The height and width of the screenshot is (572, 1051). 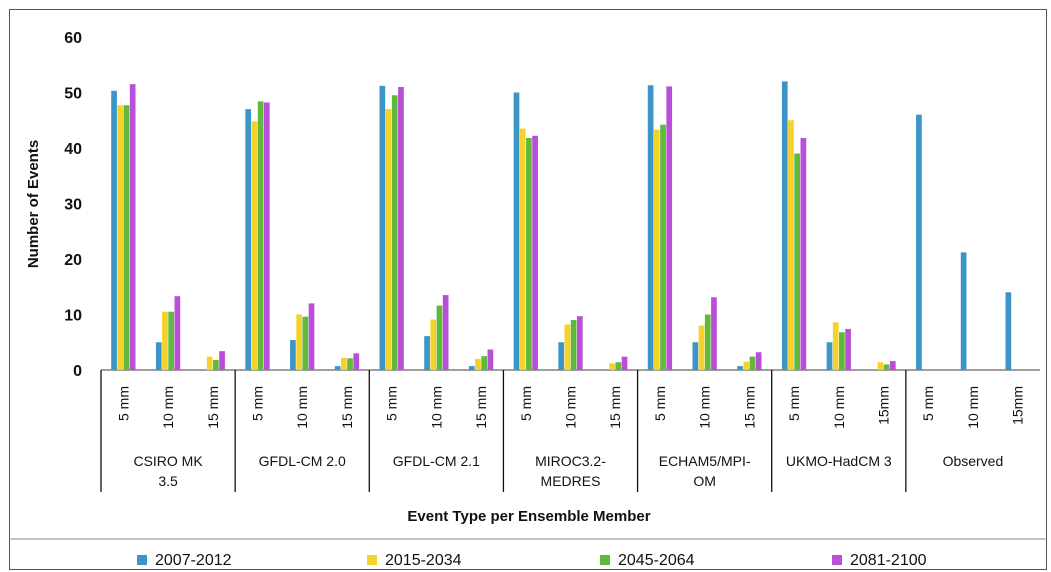 I want to click on group-label: Observed, so click(x=973, y=461).